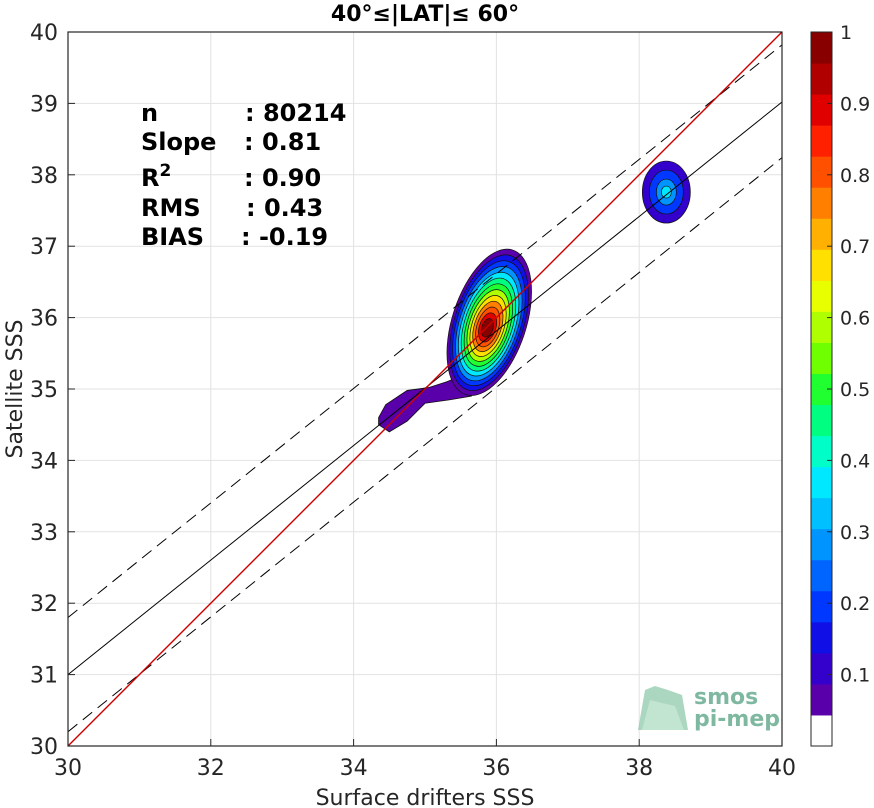  Describe the element at coordinates (15, 389) in the screenshot. I see `y-axis-label: Satellite SSS` at that location.